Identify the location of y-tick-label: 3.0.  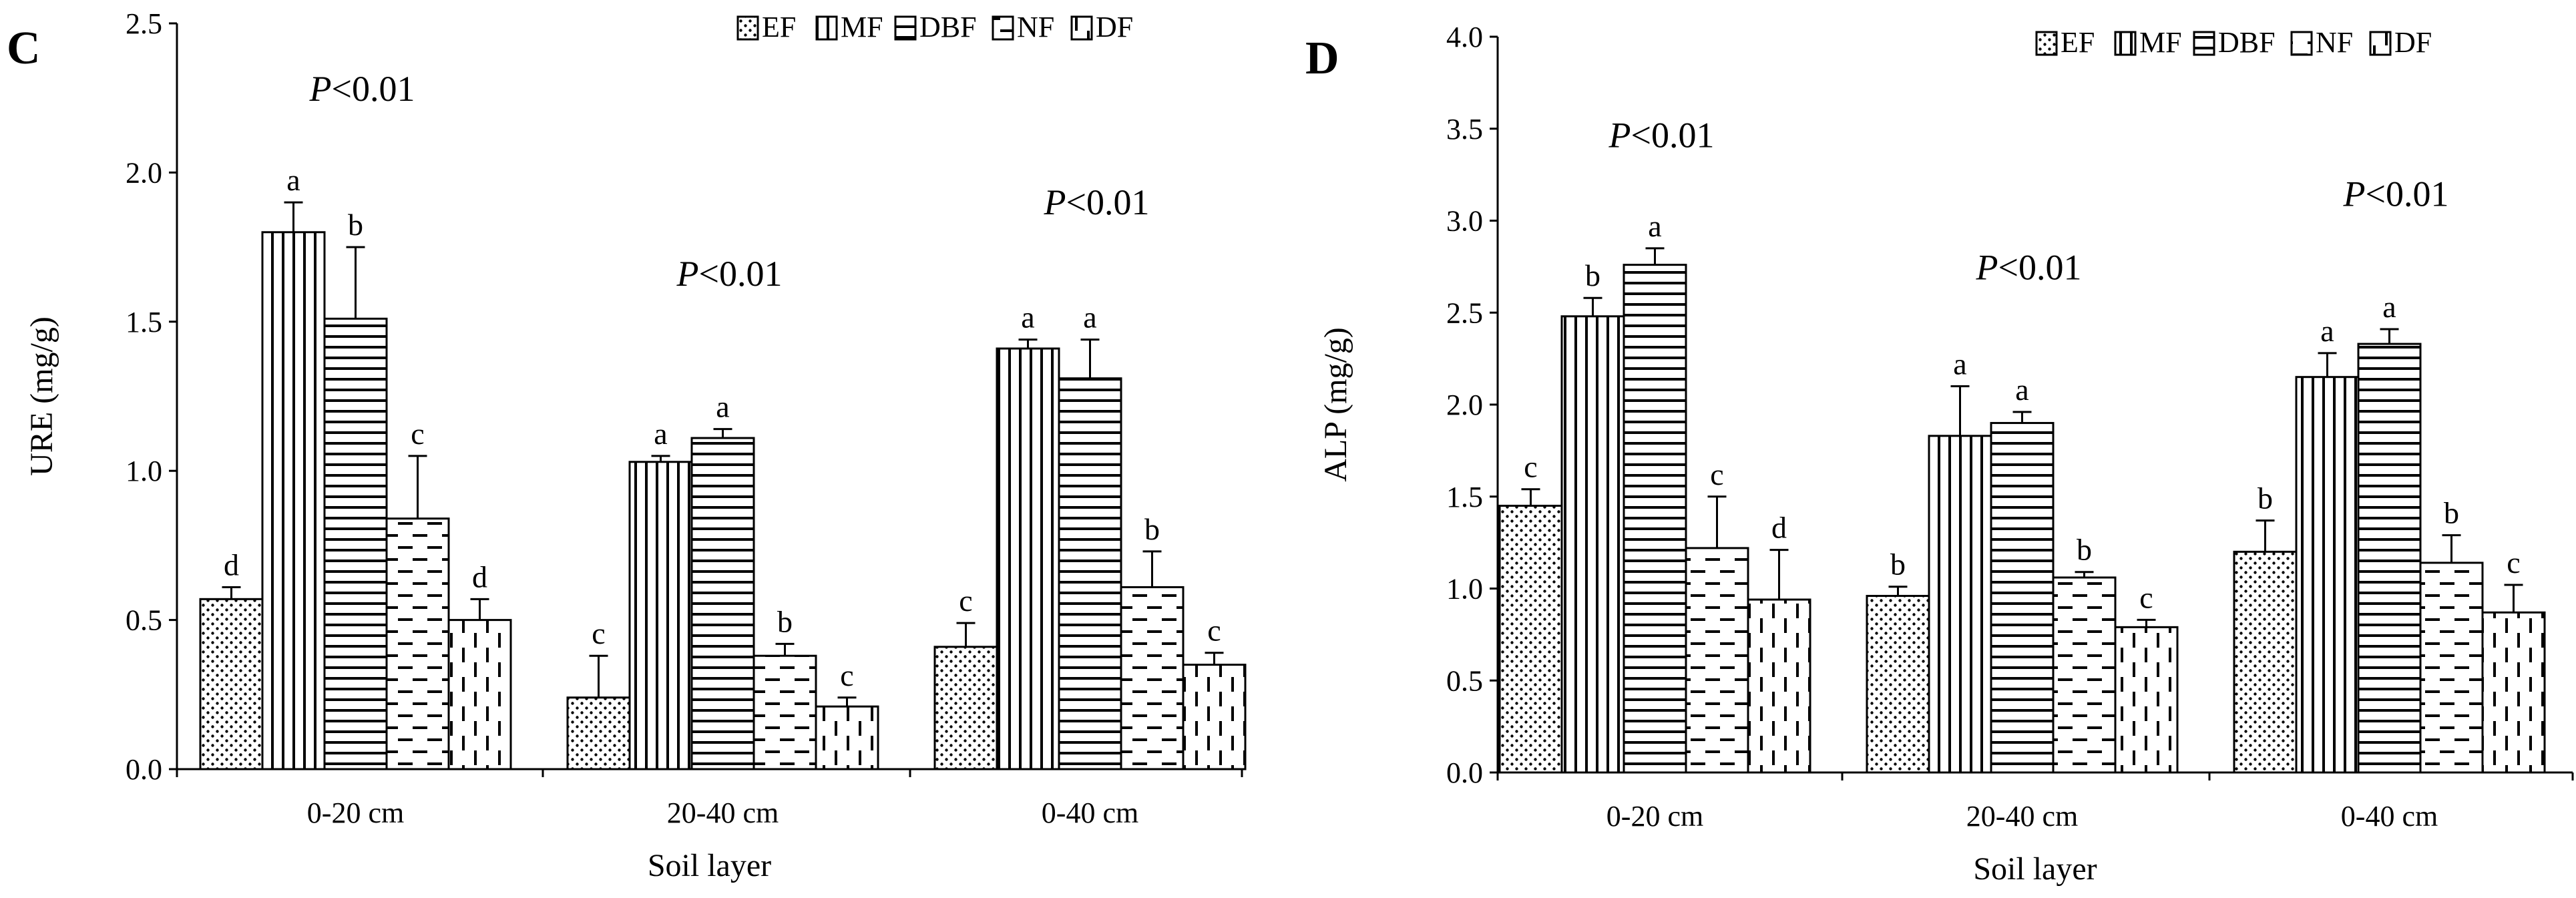
(1464, 221).